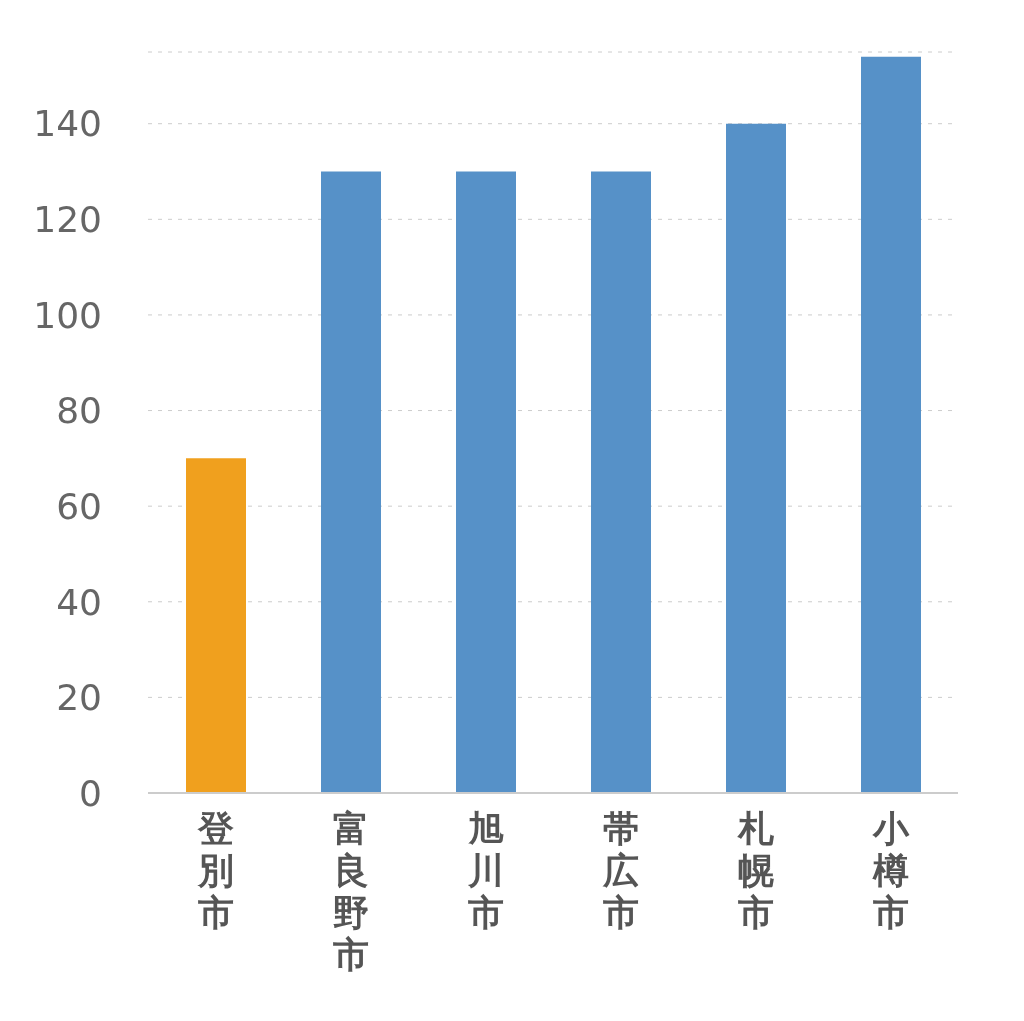  What do you see at coordinates (215, 870) in the screenshot?
I see `x-tick-label: 登別市` at bounding box center [215, 870].